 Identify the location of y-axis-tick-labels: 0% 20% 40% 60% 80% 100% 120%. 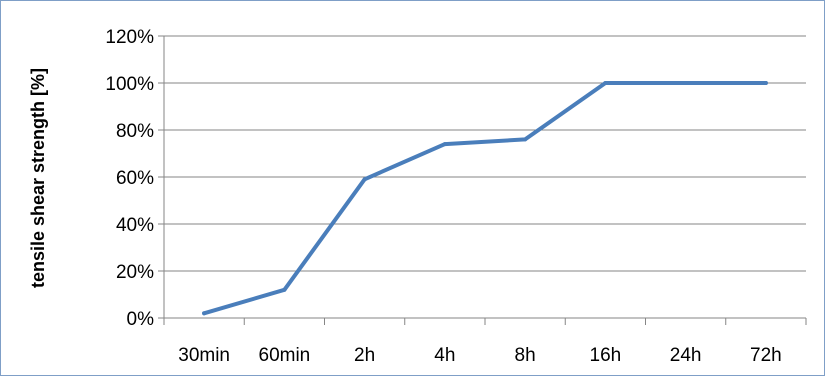
(129, 178).